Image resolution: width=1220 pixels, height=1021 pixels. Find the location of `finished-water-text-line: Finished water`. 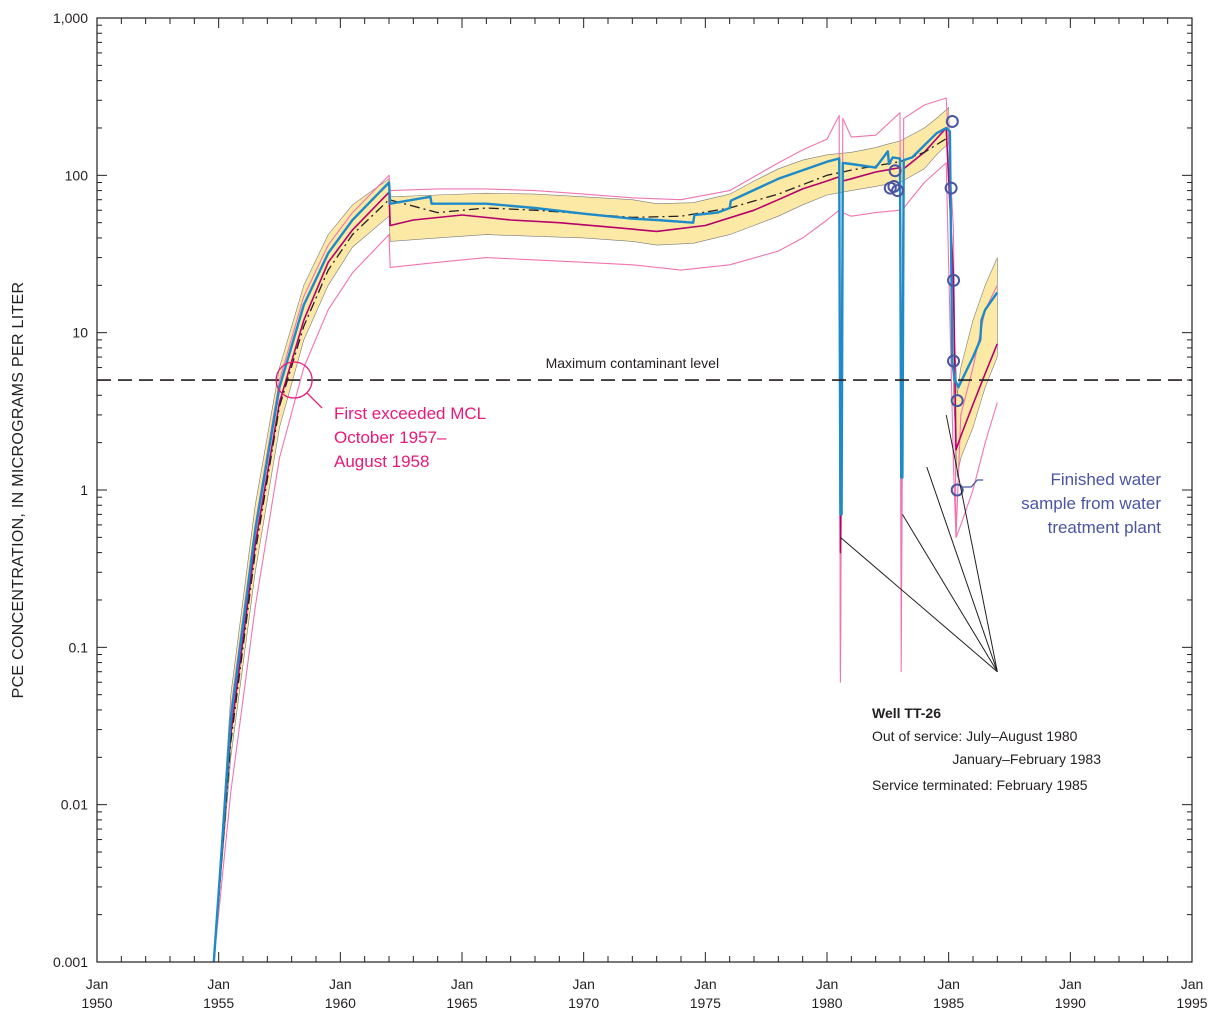

finished-water-text-line: Finished water is located at coordinates (1105, 479).